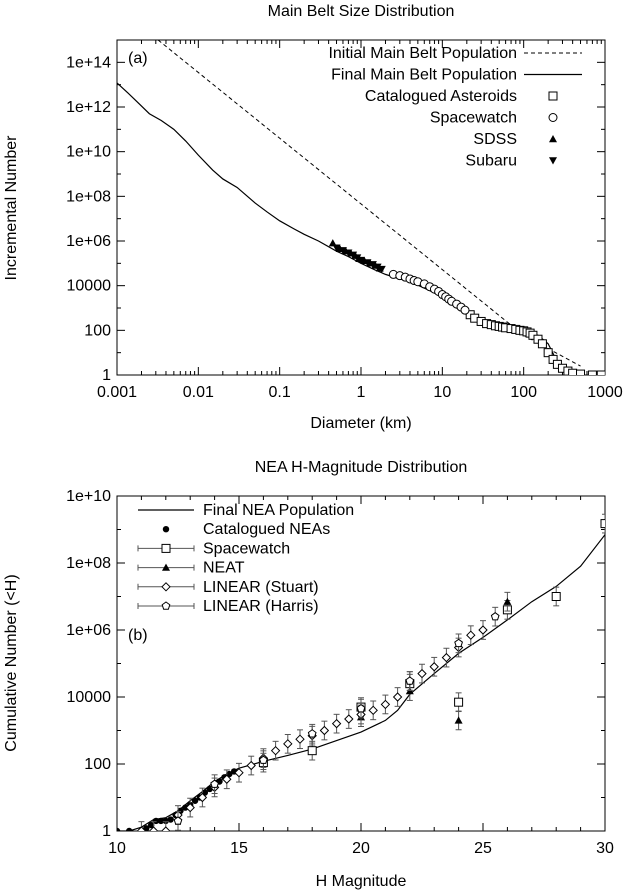 The width and height of the screenshot is (630, 891). I want to click on chart-b-ylabel: Cumulative Number (<H), so click(11, 662).